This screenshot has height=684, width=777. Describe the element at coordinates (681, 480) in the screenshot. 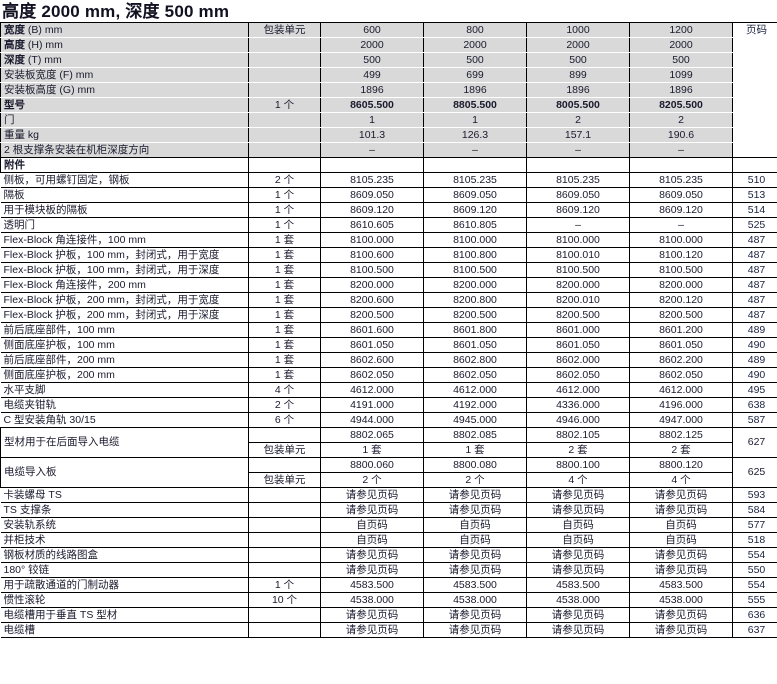

I see `accessory-group-value: 4 个` at that location.